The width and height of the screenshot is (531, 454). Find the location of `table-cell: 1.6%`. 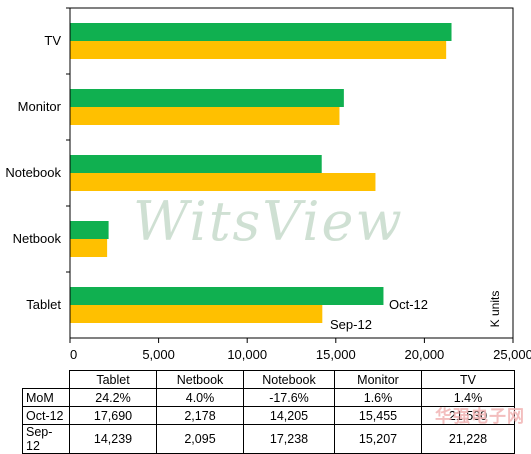

table-cell: 1.6% is located at coordinates (378, 397).